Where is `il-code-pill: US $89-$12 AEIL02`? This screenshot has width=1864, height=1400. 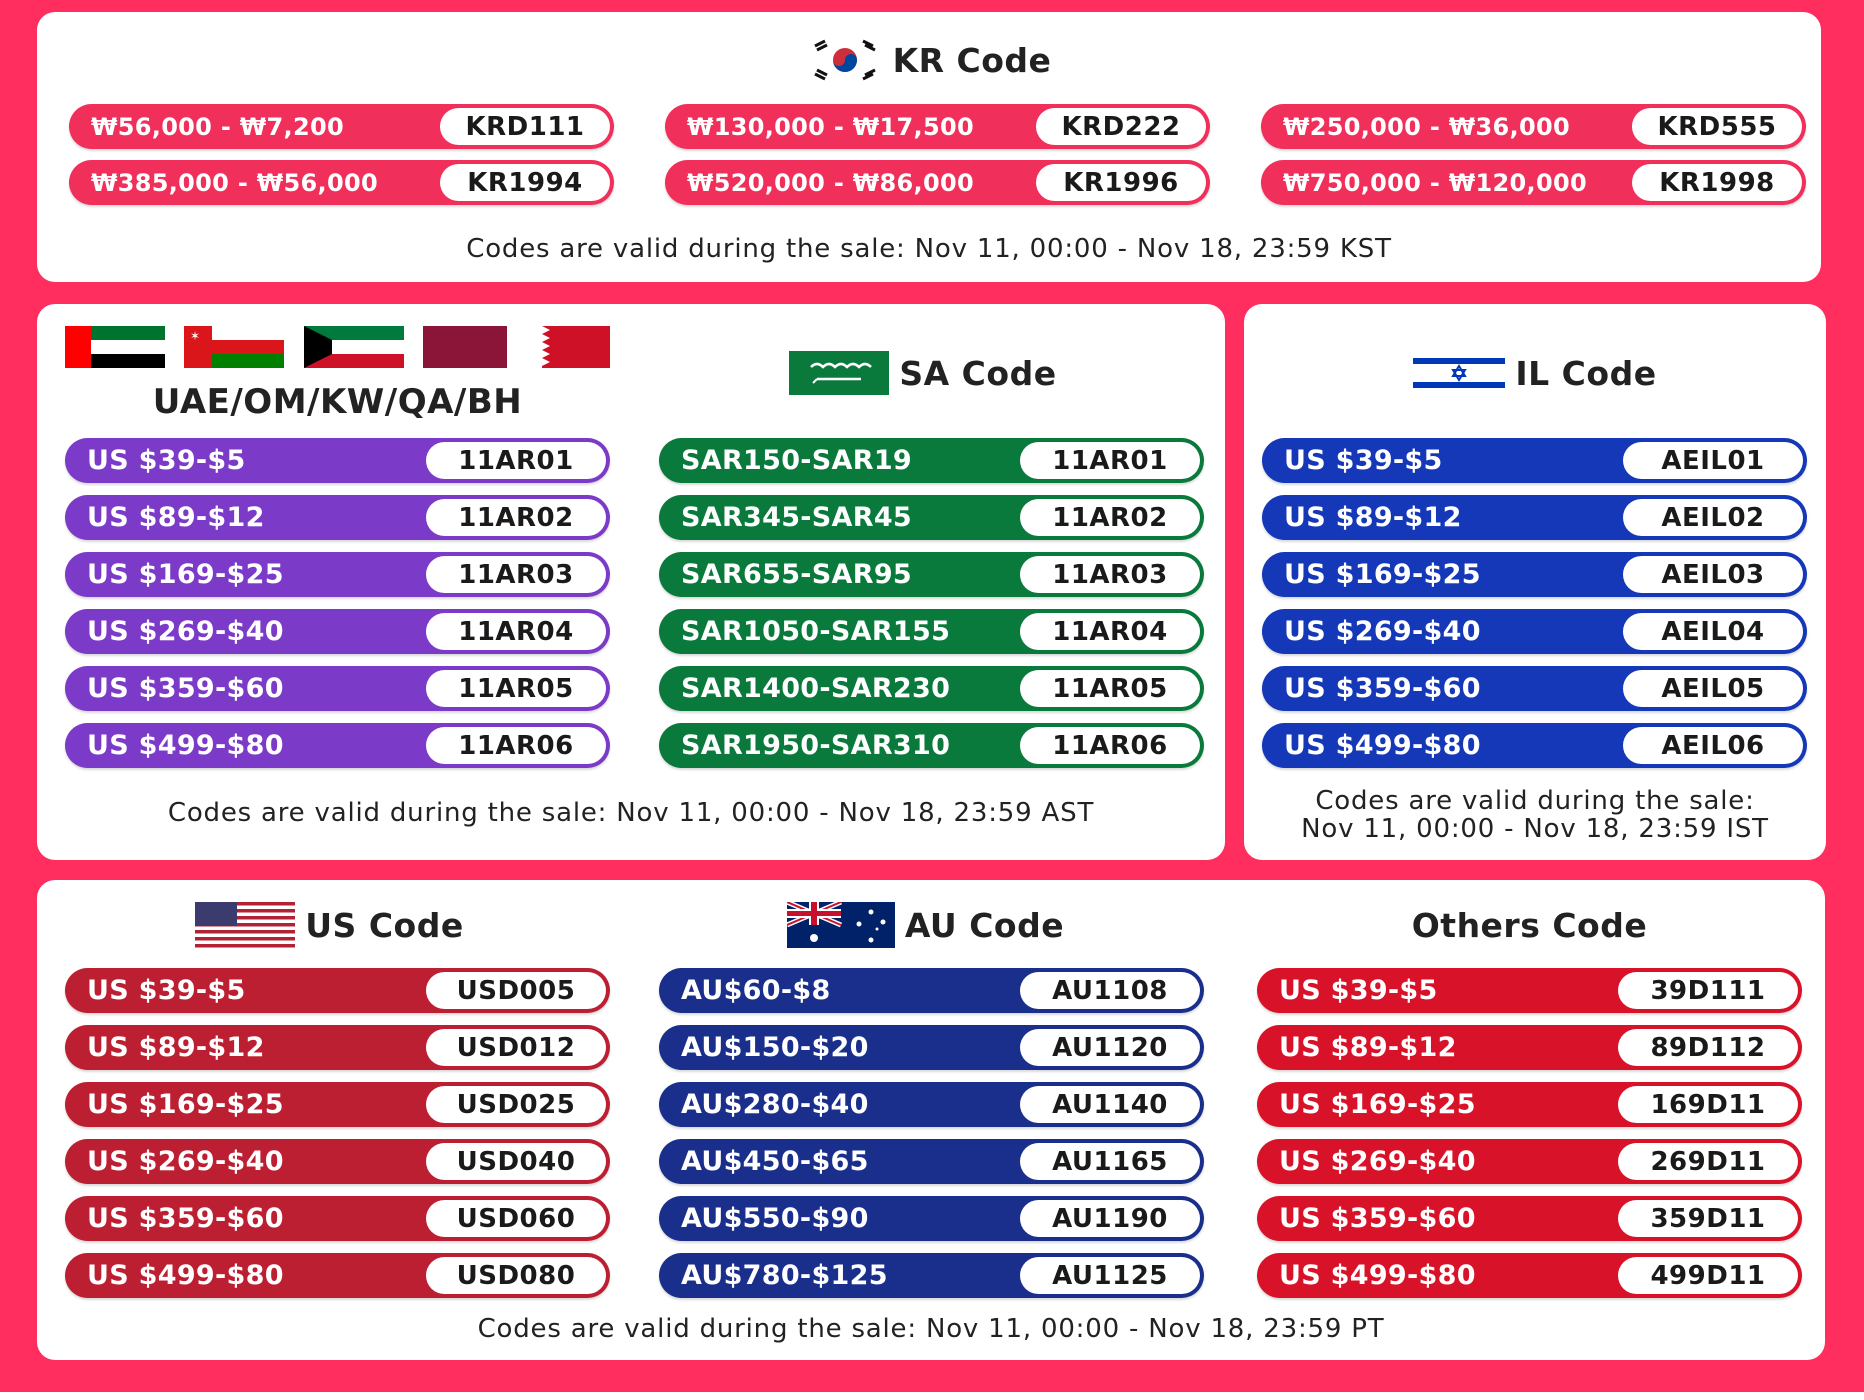
il-code-pill: US $89-$12 AEIL02 is located at coordinates (1534, 517).